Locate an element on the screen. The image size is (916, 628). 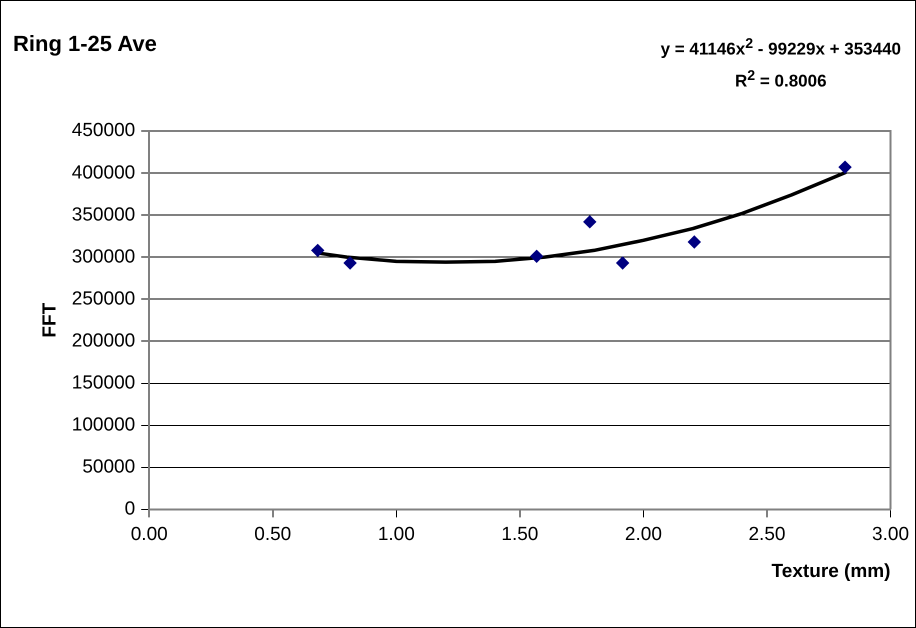
y-tick-label: 400000 is located at coordinates (104, 173).